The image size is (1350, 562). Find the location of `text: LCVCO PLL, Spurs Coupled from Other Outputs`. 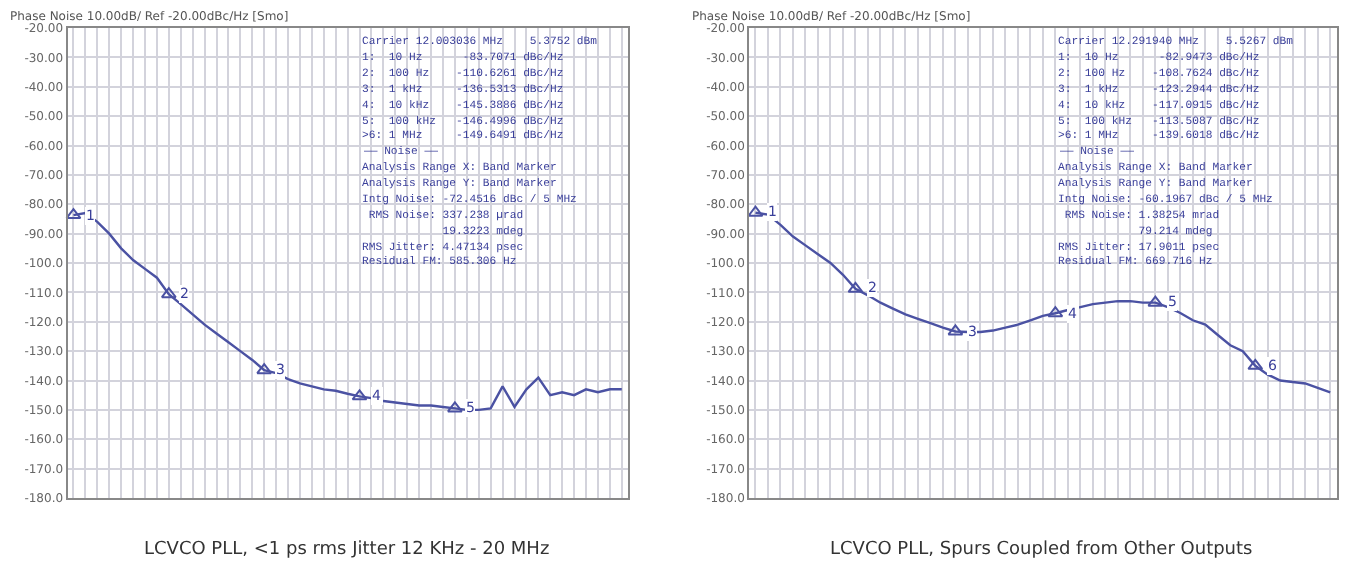

text: LCVCO PLL, Spurs Coupled from Other Outputs is located at coordinates (1042, 550).